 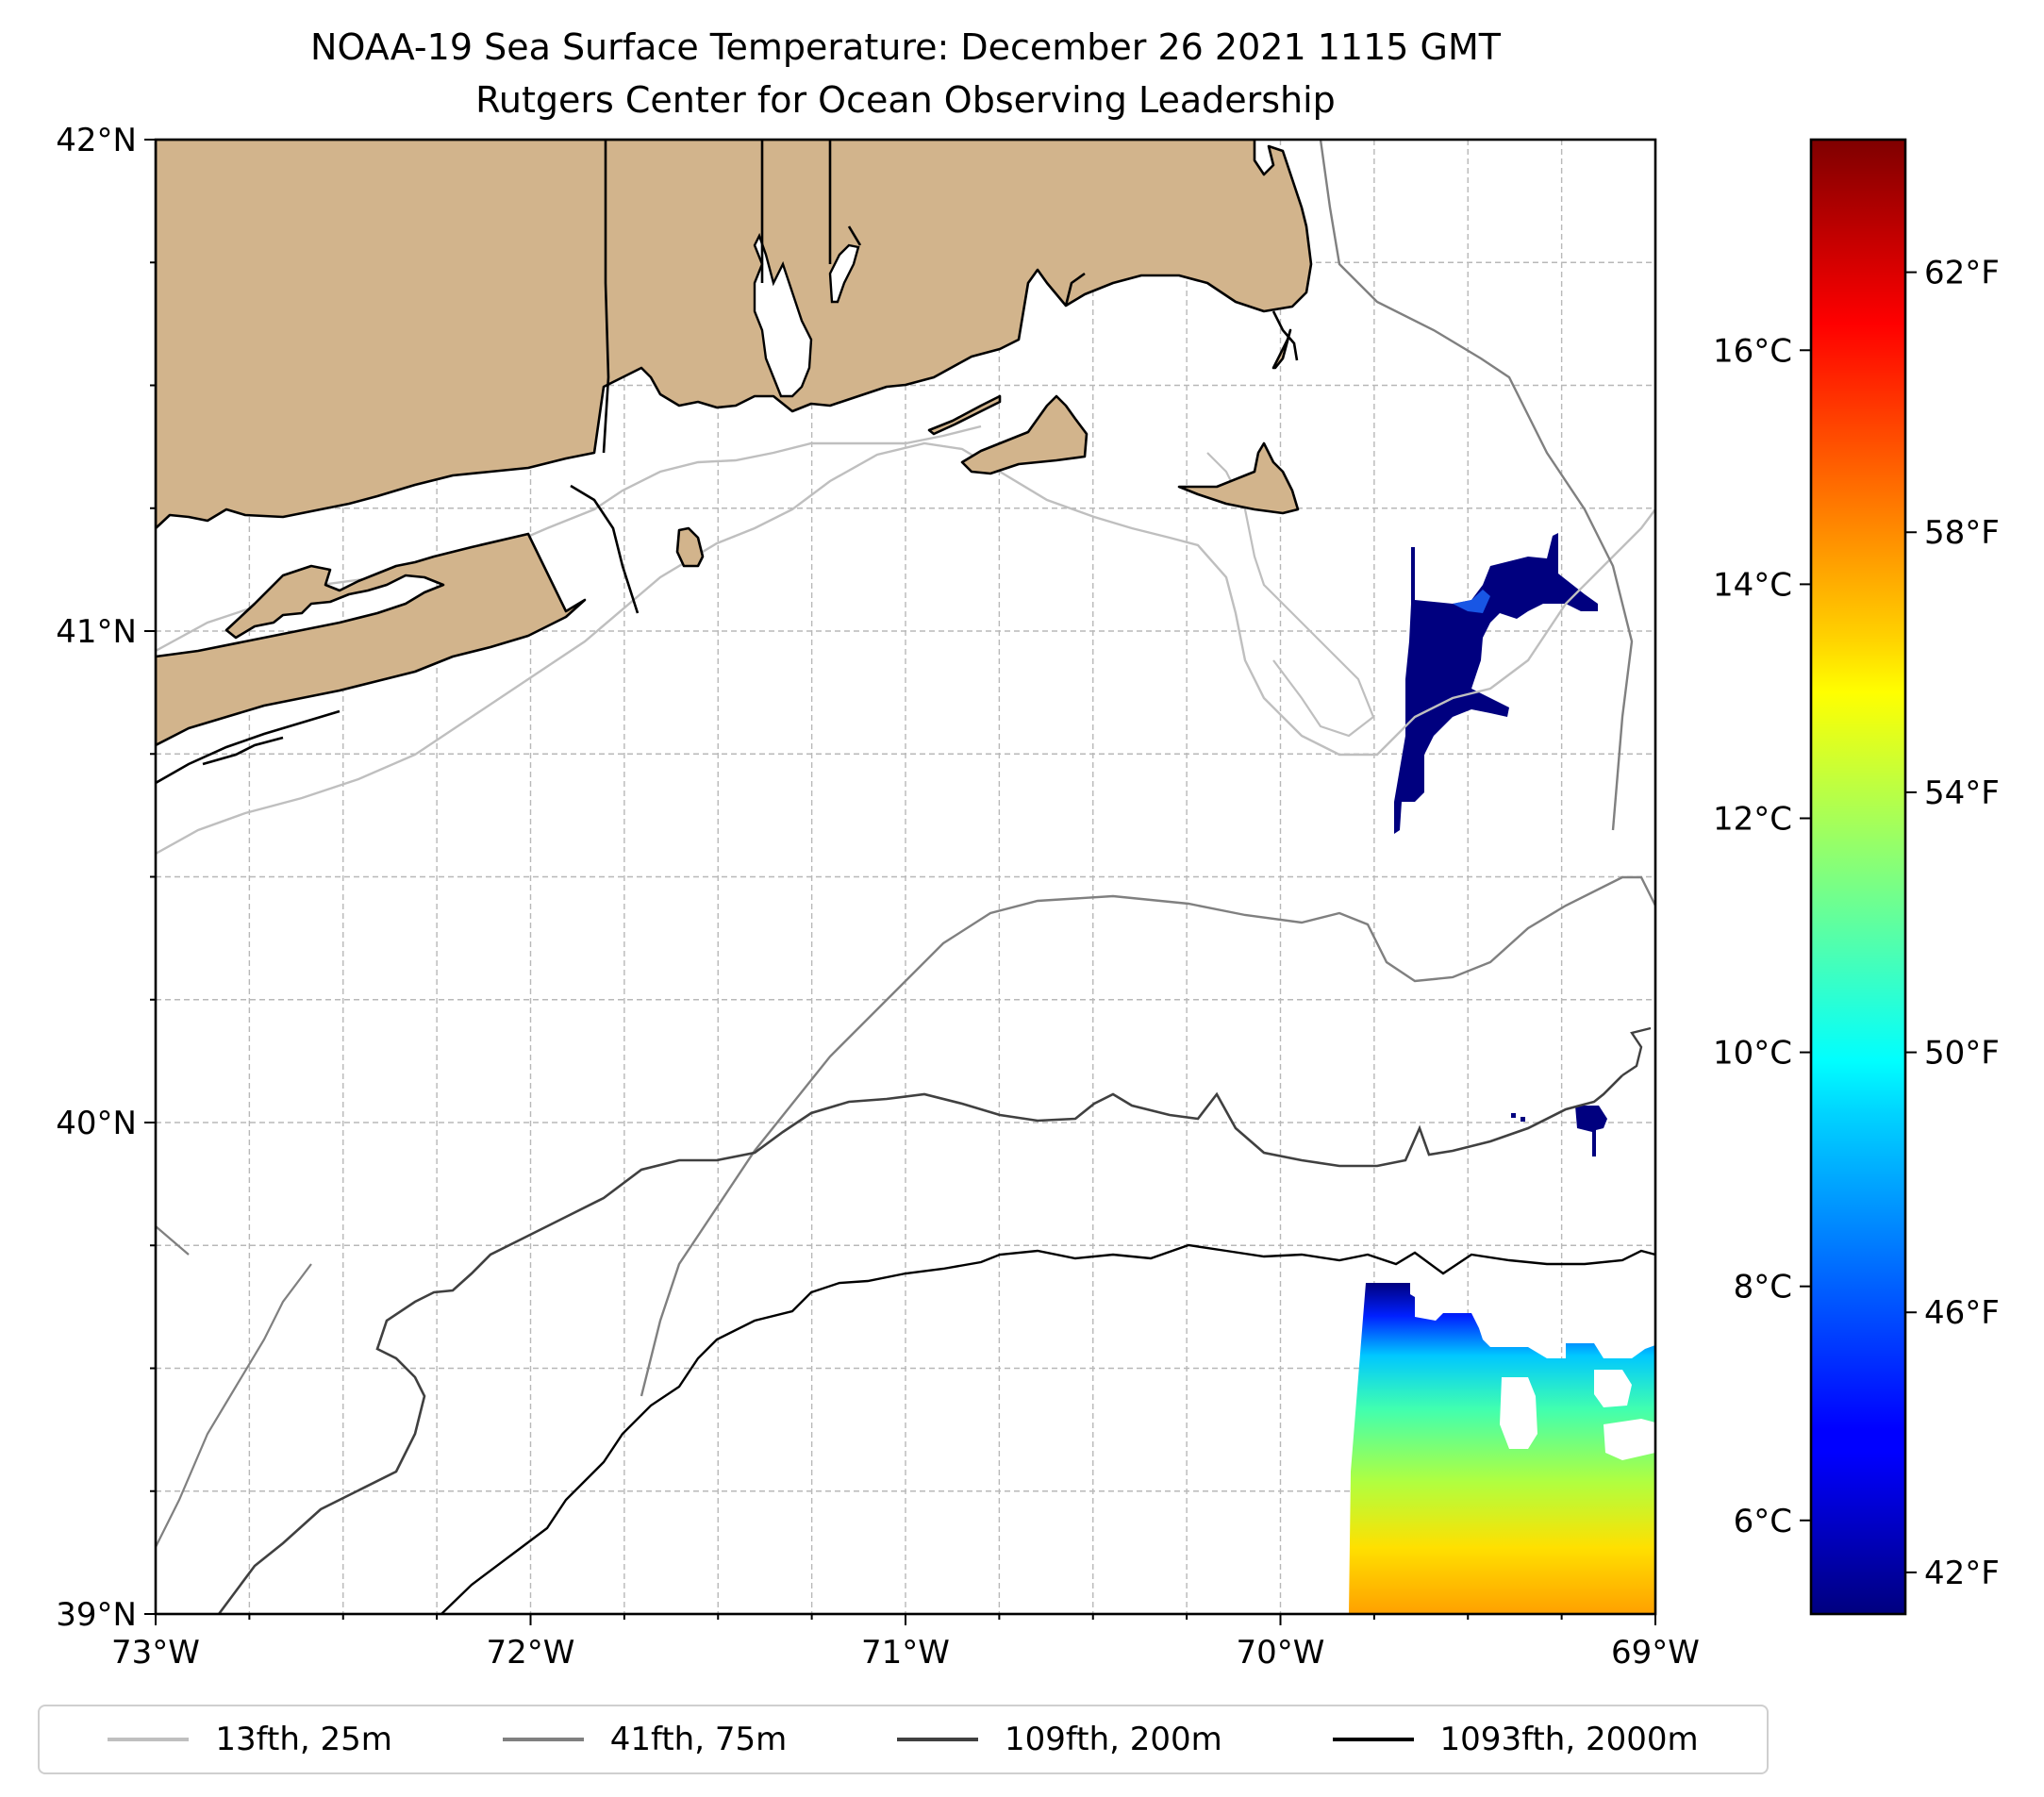 What do you see at coordinates (1753, 819) in the screenshot?
I see `celsius-tick-label: 12°C` at bounding box center [1753, 819].